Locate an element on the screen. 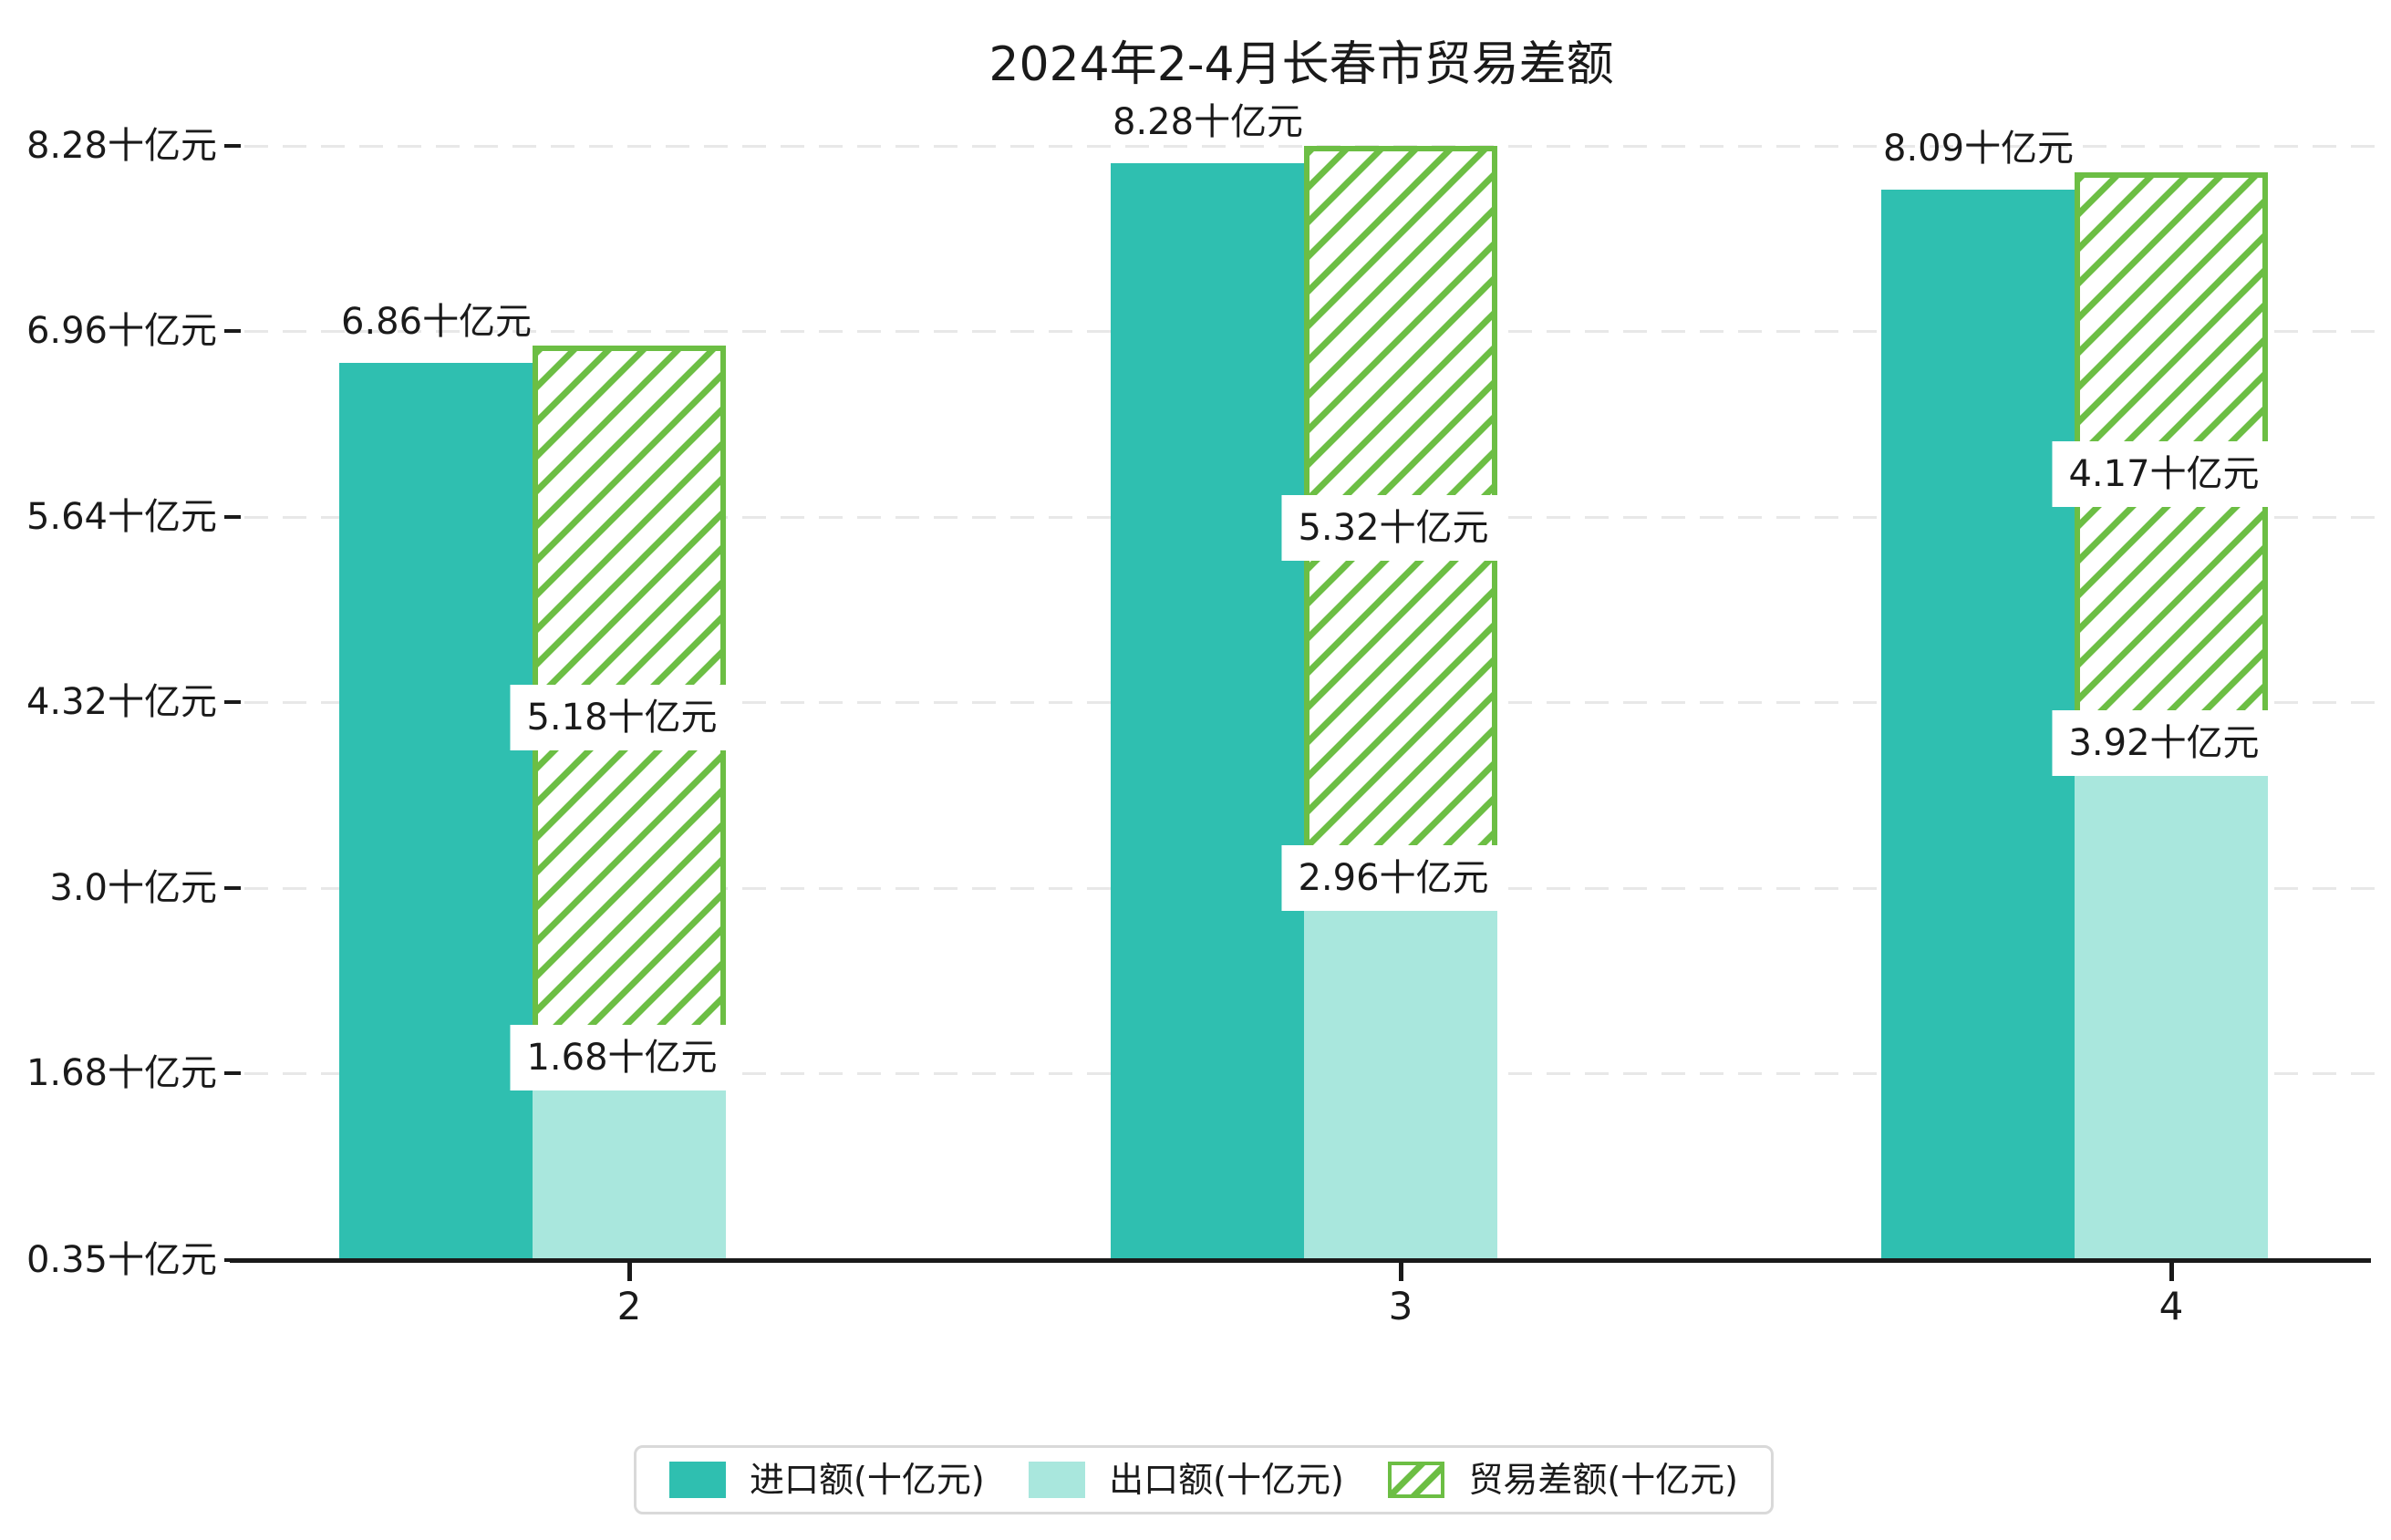 This screenshot has width=2391, height=1540. export-value-label: 3.92十亿元 is located at coordinates (2164, 742).